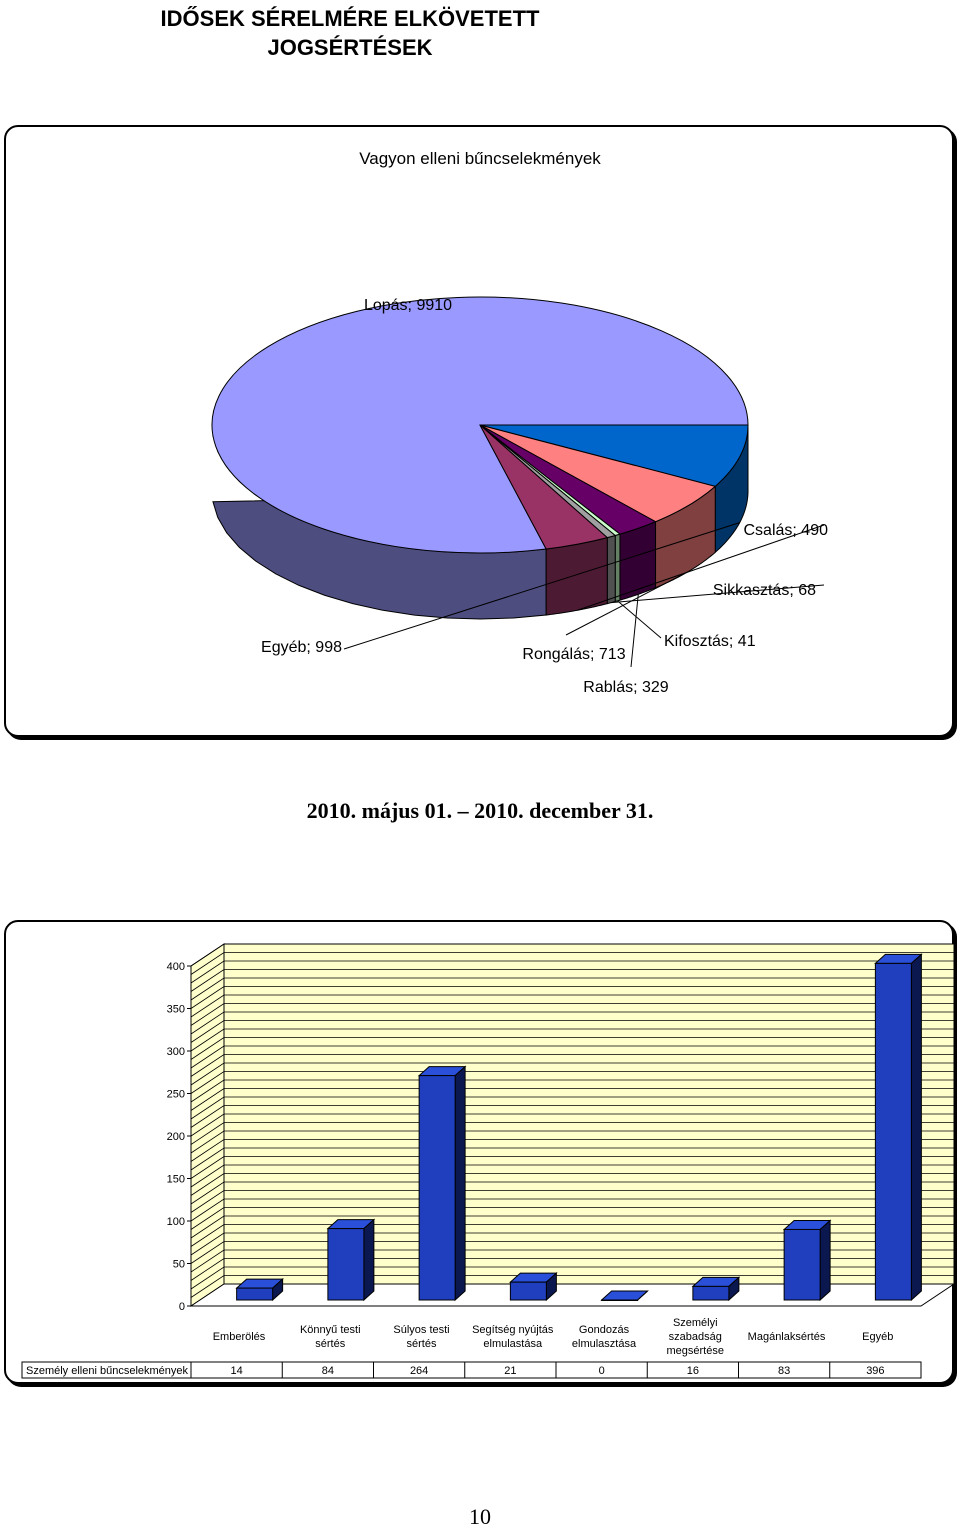  Describe the element at coordinates (408, 305) in the screenshot. I see `pie-label-lopas: Lopás; 9910` at that location.